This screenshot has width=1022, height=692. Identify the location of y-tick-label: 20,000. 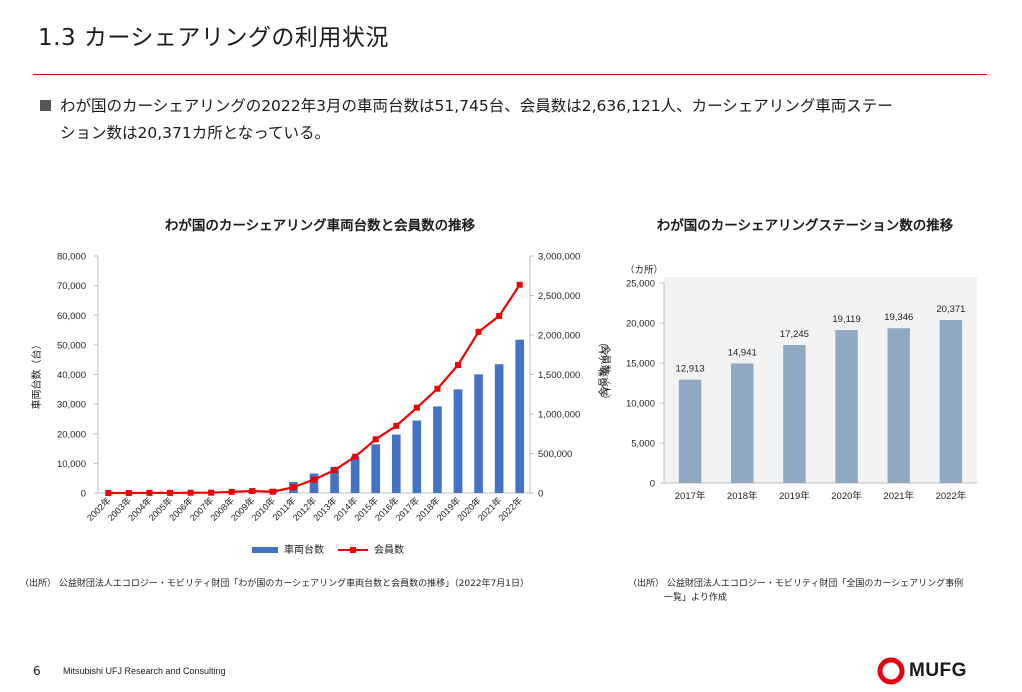
(640, 324).